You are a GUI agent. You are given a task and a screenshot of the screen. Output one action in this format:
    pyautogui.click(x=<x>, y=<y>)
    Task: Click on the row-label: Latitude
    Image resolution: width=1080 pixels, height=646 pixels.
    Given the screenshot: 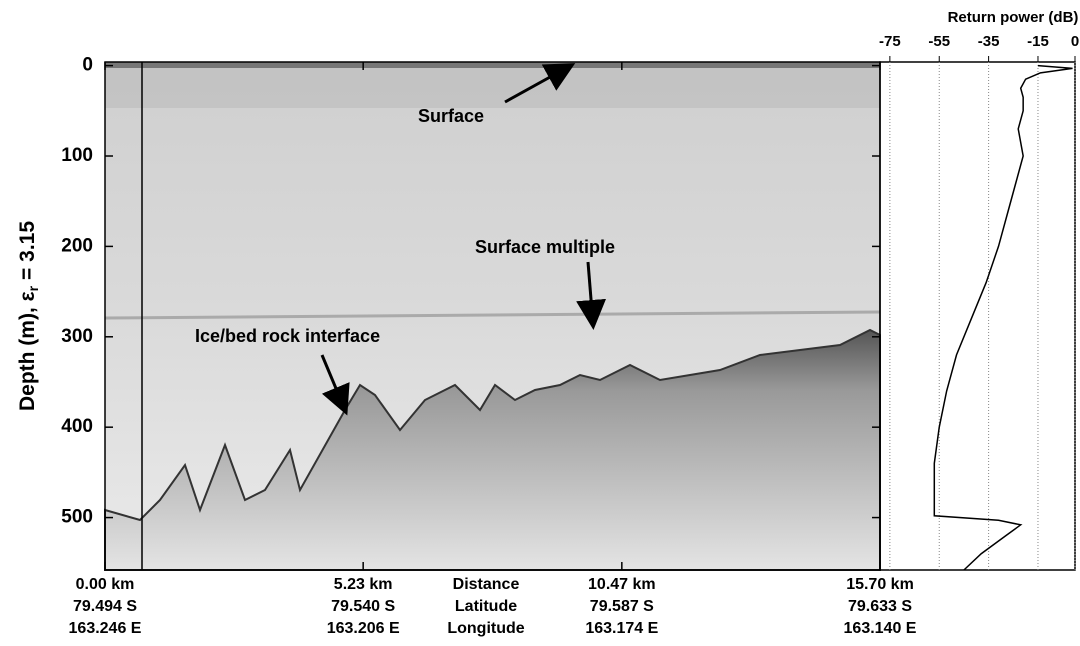 What is the action you would take?
    pyautogui.click(x=486, y=606)
    